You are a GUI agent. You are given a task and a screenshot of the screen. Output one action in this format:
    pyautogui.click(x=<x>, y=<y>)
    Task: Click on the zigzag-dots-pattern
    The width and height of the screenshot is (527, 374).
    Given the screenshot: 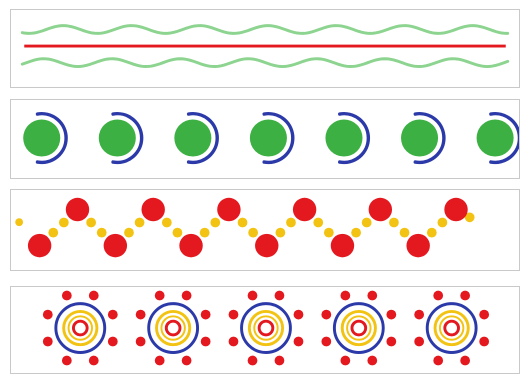 What is the action you would take?
    pyautogui.click(x=245, y=227)
    